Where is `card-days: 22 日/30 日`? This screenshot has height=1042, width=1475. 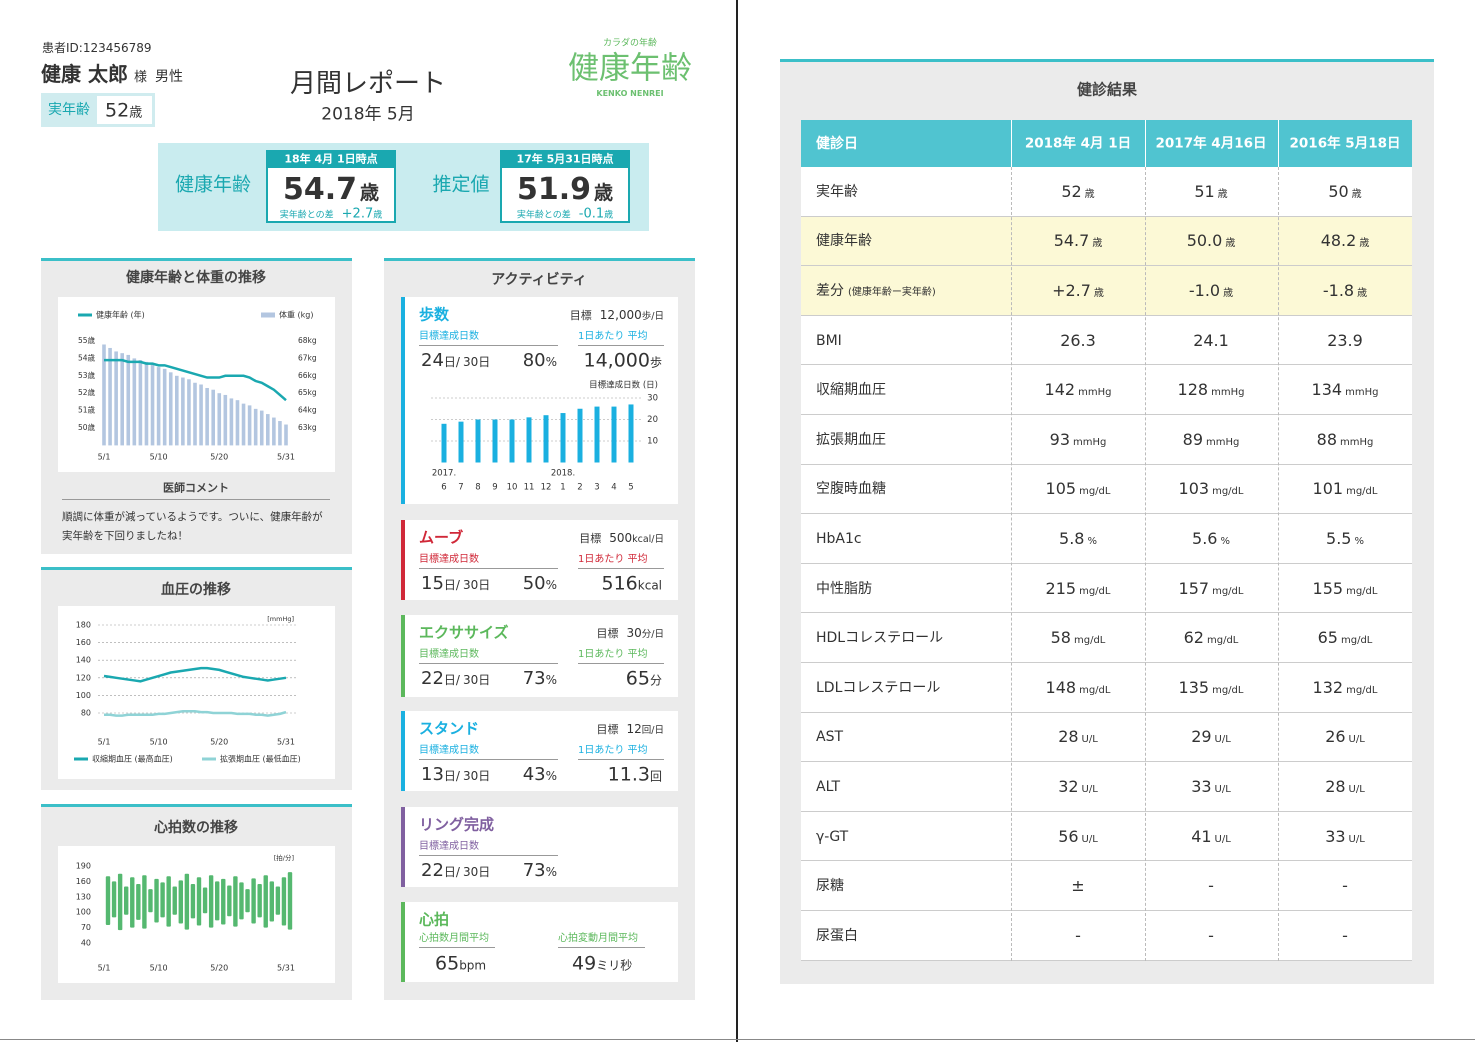 card-days: 22 日/30 日 is located at coordinates (455, 679).